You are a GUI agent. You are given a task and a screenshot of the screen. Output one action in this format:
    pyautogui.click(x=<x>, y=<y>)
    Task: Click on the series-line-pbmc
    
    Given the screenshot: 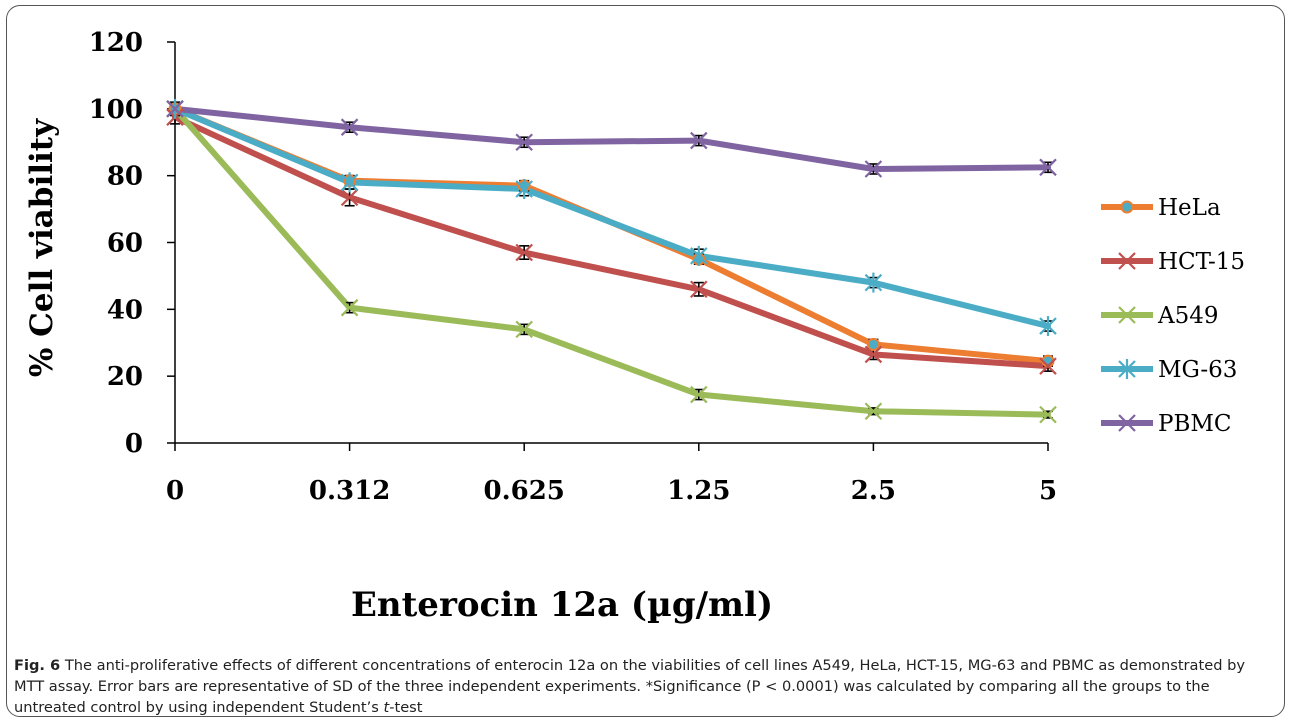 What is the action you would take?
    pyautogui.click(x=611, y=138)
    